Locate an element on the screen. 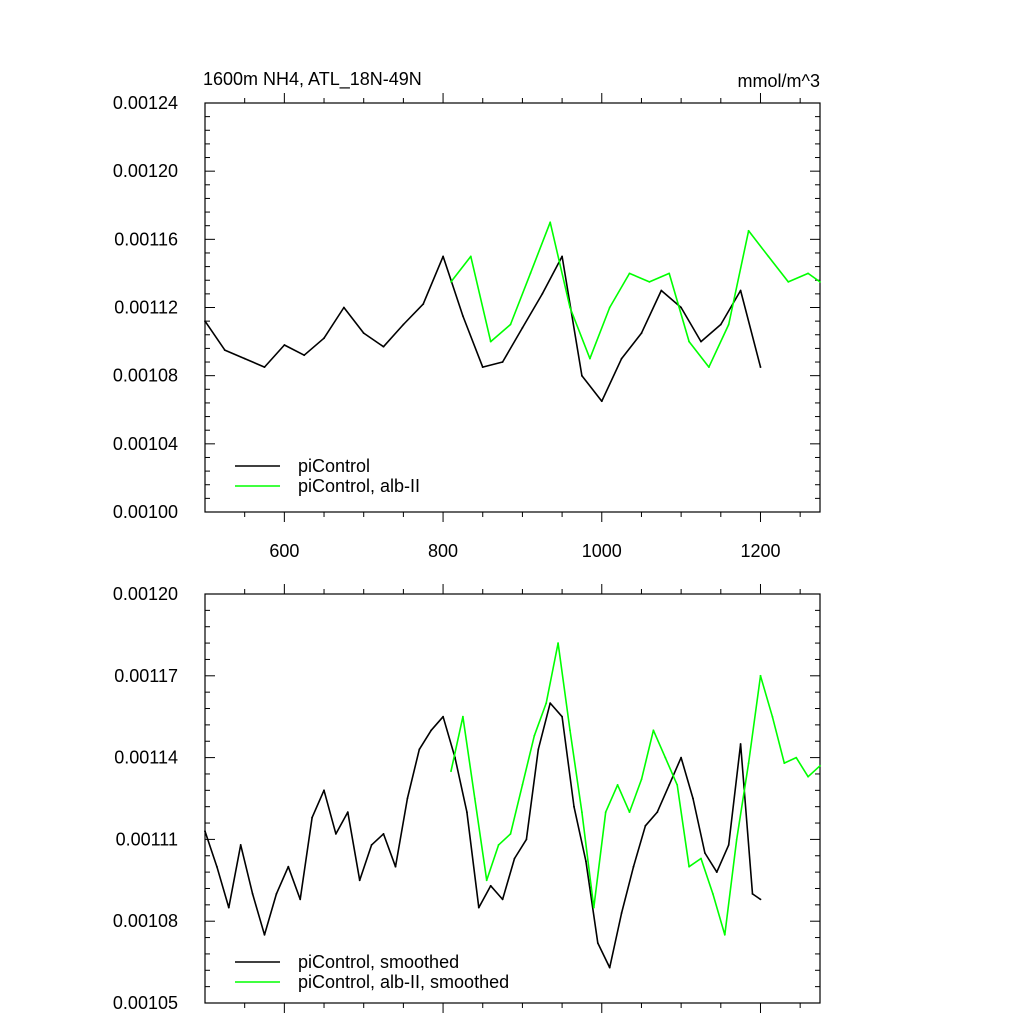 Image resolution: width=1024 pixels, height=1024 pixels. series-line-picontrol is located at coordinates (482, 835).